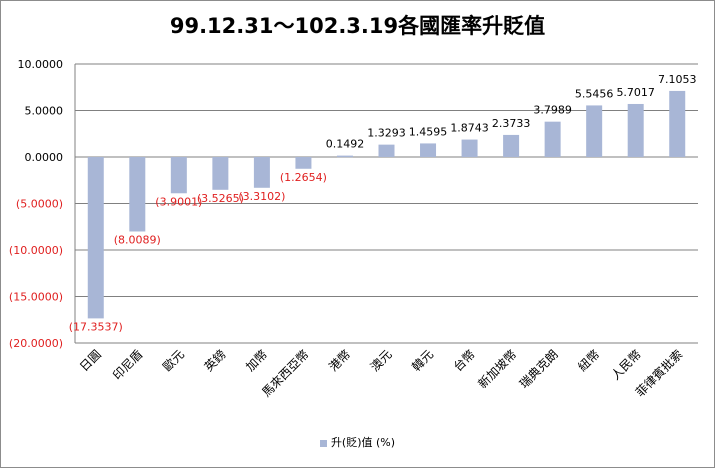 Image resolution: width=715 pixels, height=468 pixels. Describe the element at coordinates (36, 250) in the screenshot. I see `y-tick-label: (10.0000)` at that location.